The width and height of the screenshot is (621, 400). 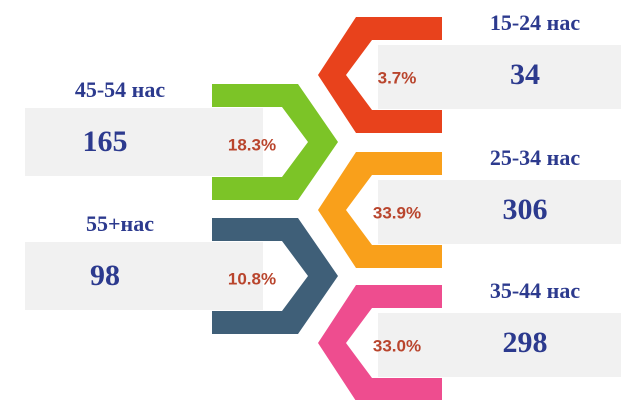 I want to click on count: 34, so click(x=525, y=74).